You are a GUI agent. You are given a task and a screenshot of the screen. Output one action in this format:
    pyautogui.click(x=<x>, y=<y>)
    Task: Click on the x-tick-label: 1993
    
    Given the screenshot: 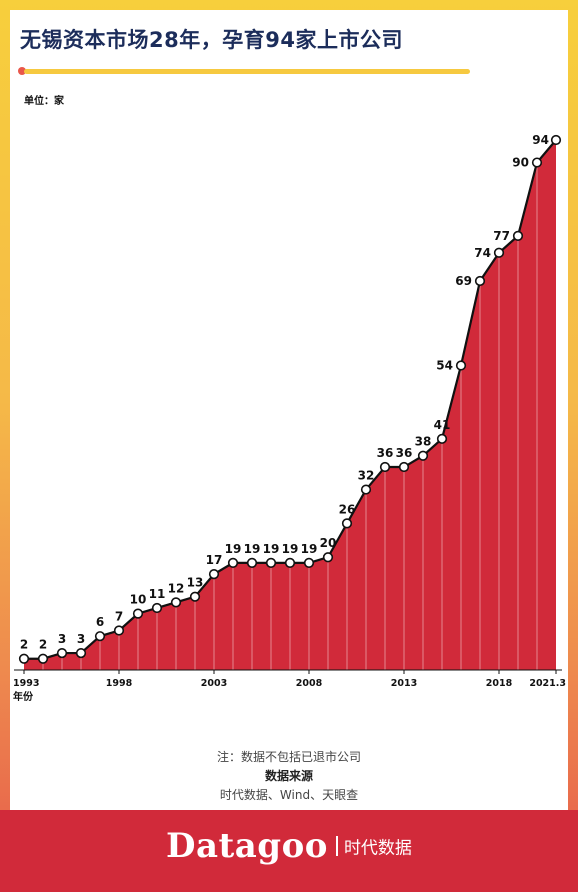 What is the action you would take?
    pyautogui.click(x=26, y=683)
    